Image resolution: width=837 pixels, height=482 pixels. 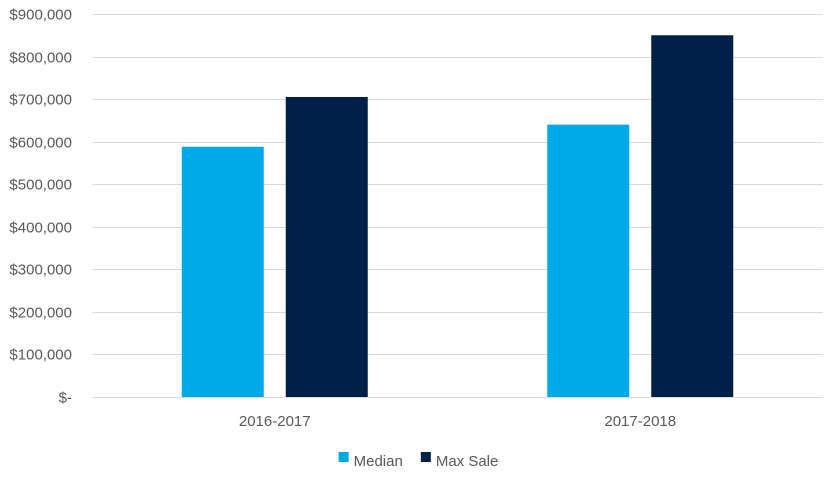 What do you see at coordinates (40, 270) in the screenshot?
I see `y-tick-label: $300,000` at bounding box center [40, 270].